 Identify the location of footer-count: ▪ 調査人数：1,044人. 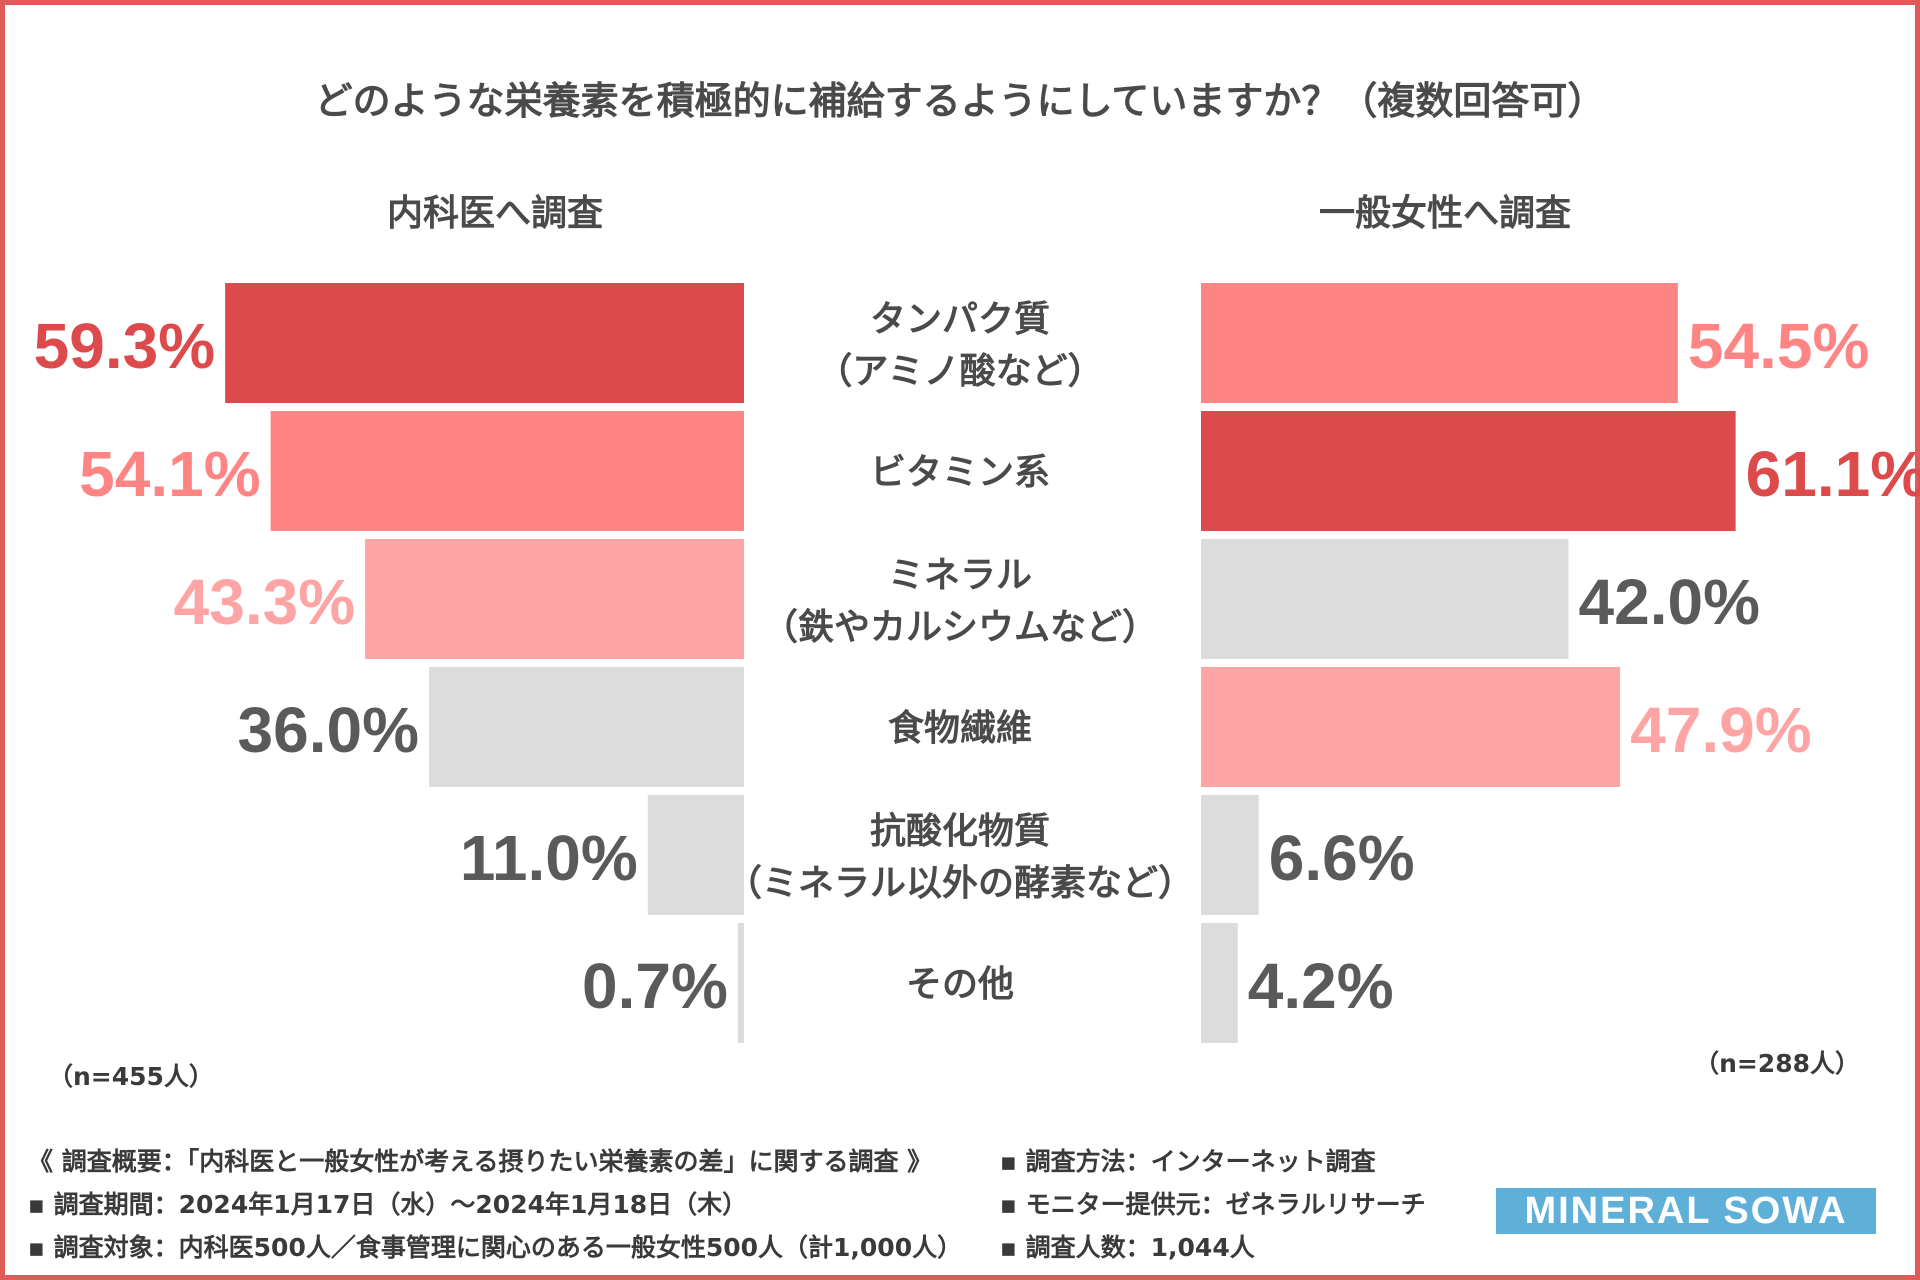
(1127, 1247).